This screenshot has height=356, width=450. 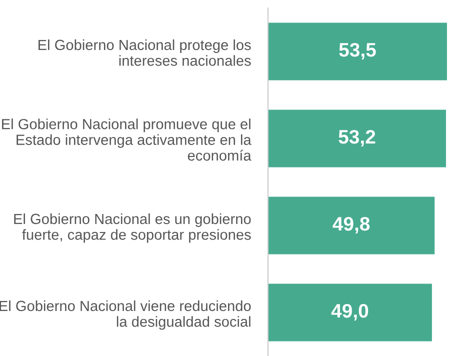 I want to click on y-tick-label: El Gobierno Nacional viene reduciendo la desigualdad social, so click(x=125, y=315).